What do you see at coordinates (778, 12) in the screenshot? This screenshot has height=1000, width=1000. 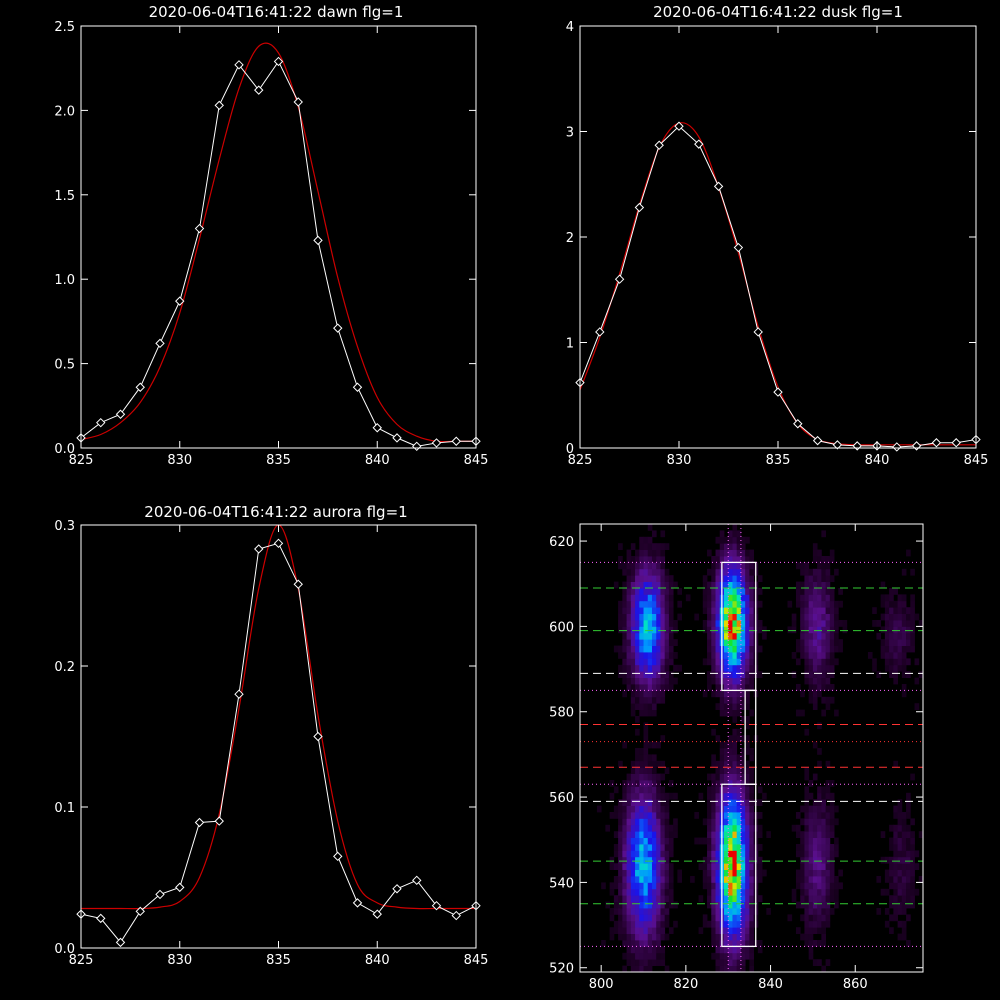 I see `dusk-chart-title: 2020-06-04T16:41:22 dusk flg=1` at bounding box center [778, 12].